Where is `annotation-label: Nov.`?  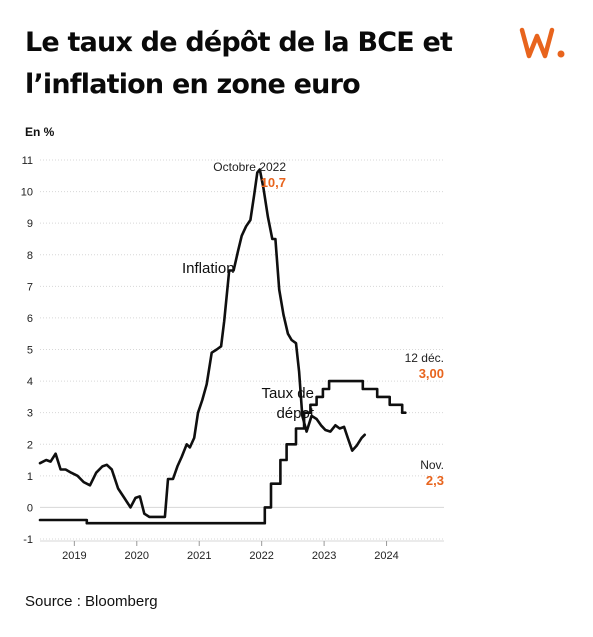 annotation-label: Nov. is located at coordinates (432, 465).